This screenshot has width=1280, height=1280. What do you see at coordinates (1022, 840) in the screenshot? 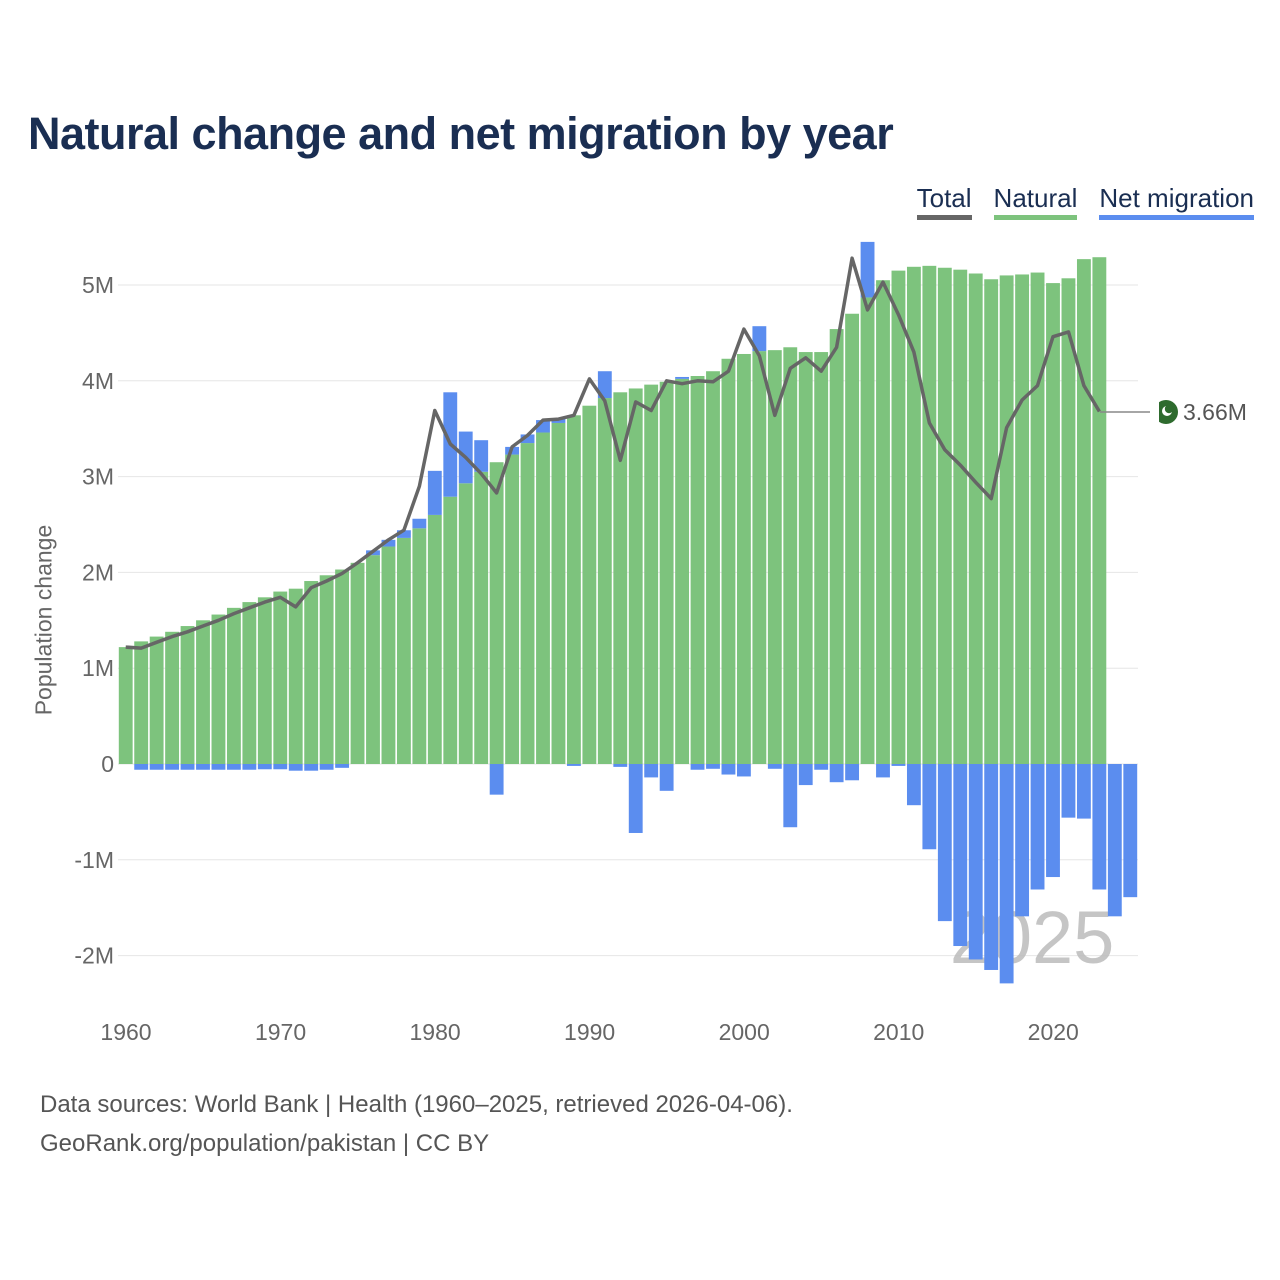
I see `migration-bar-2018` at bounding box center [1022, 840].